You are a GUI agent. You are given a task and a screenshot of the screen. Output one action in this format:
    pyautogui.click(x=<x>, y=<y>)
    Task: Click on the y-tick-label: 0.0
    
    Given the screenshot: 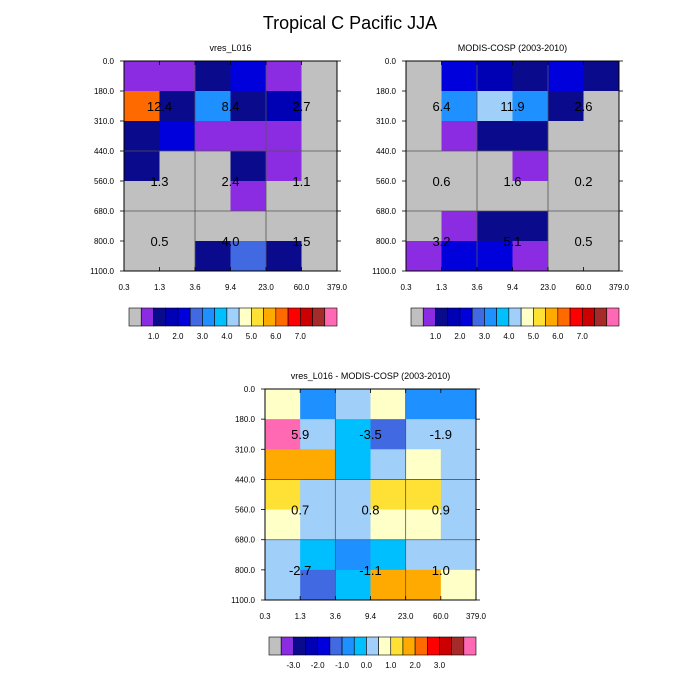 What is the action you would take?
    pyautogui.click(x=391, y=61)
    